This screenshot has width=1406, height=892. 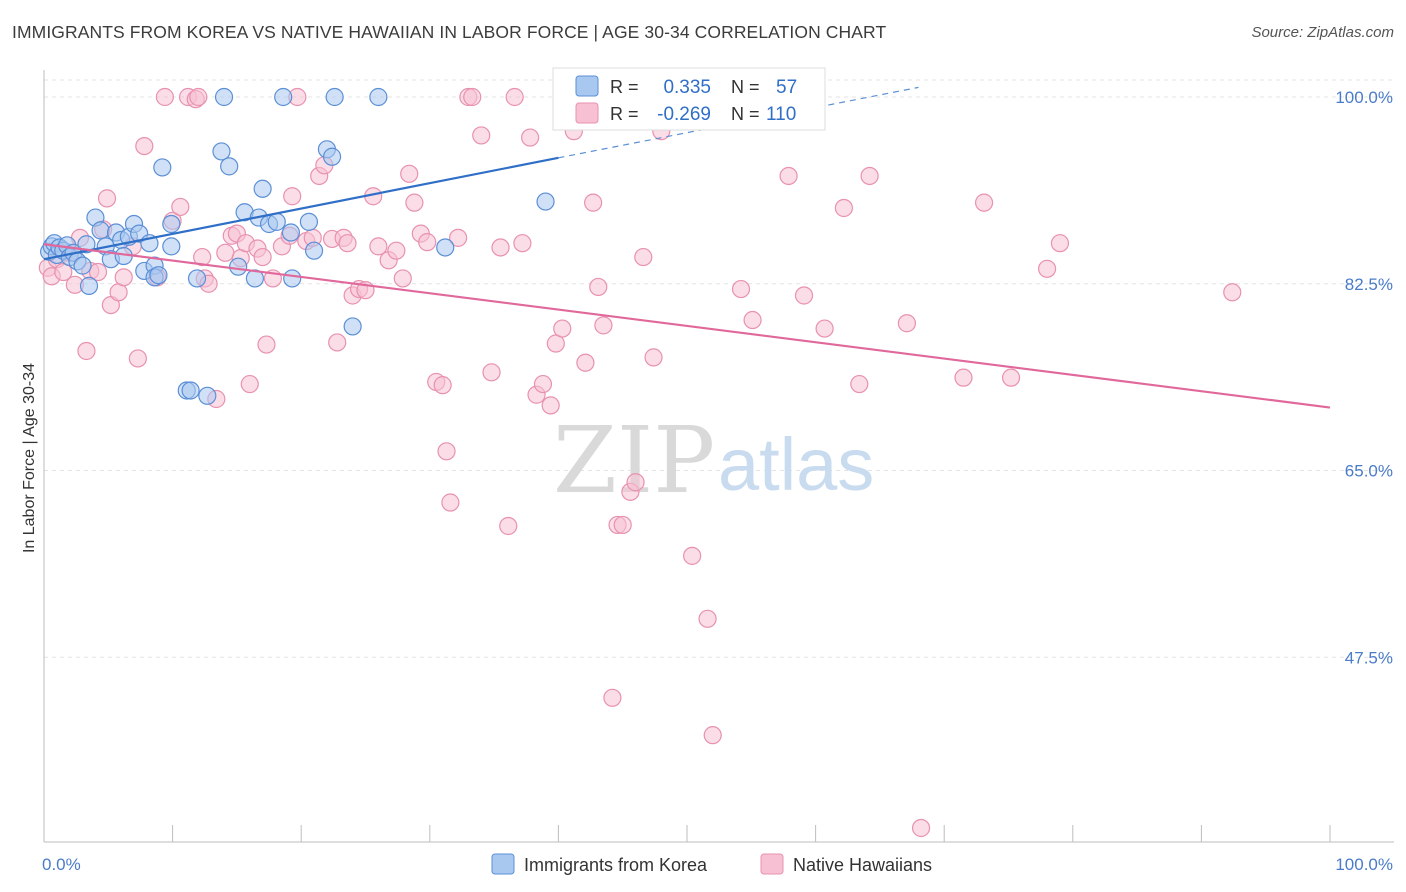 I want to click on legend-n-hawaii: 110, so click(x=781, y=114).